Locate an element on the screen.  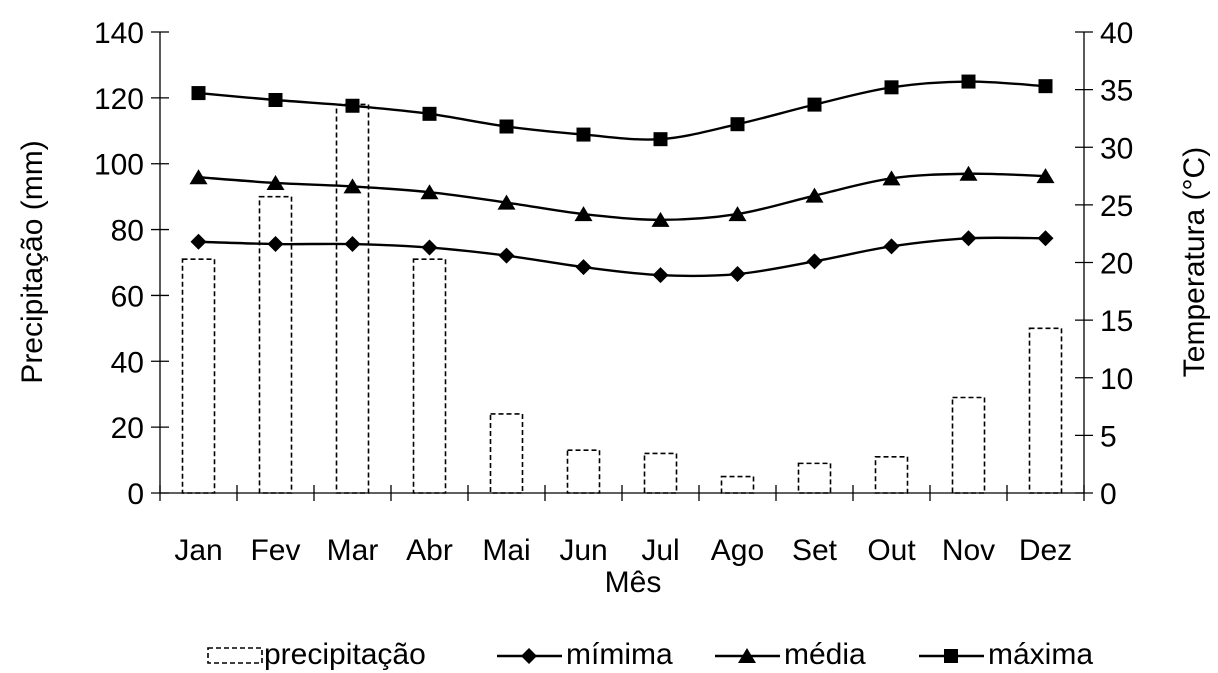
point-2-jun is located at coordinates (583, 134).